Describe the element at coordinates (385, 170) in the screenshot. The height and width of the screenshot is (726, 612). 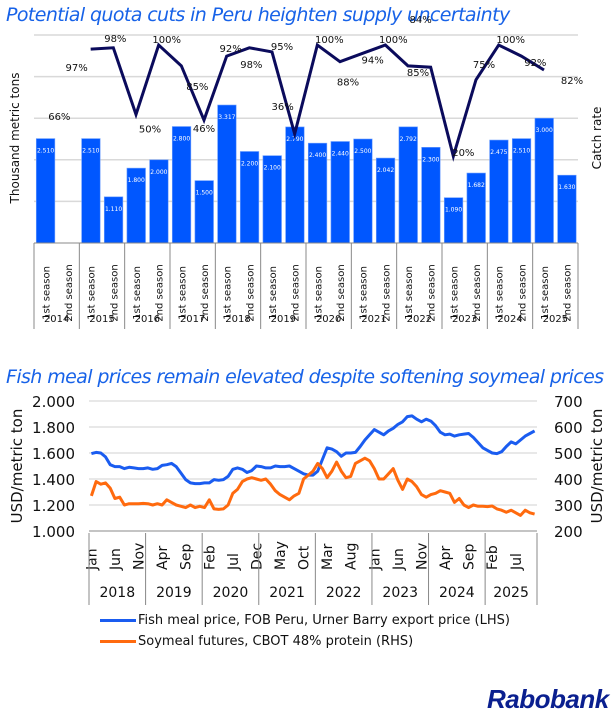
I see `bar-value-label: 2.042` at that location.